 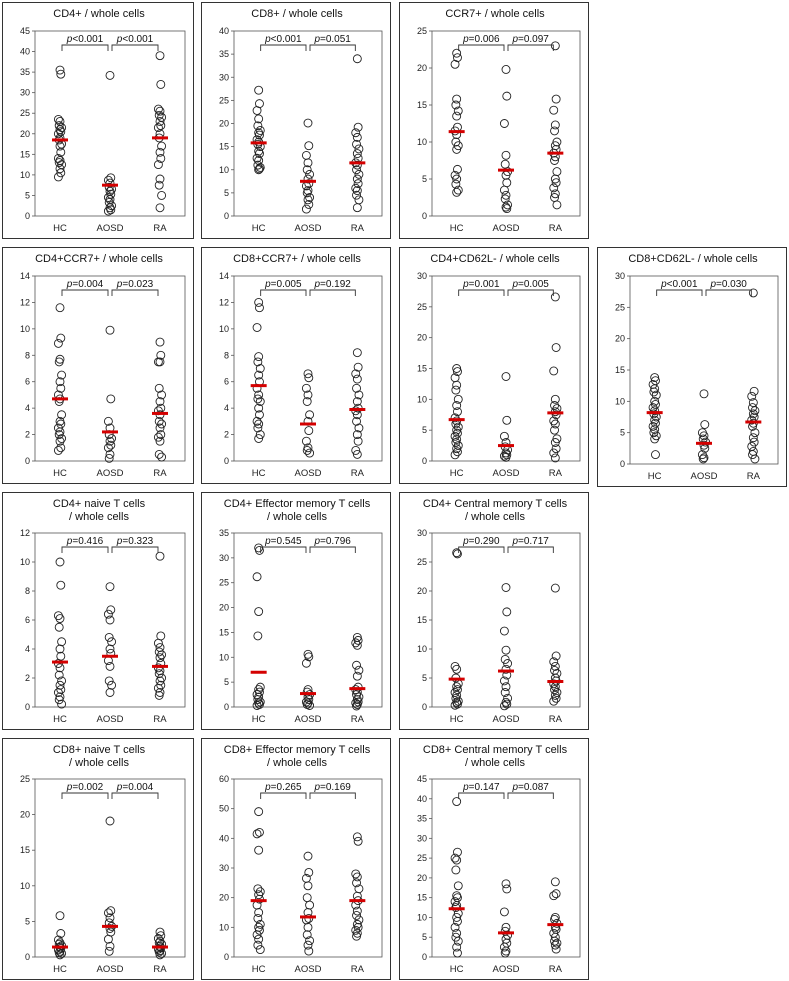 What do you see at coordinates (530, 39) in the screenshot?
I see `p-value-label: p=0.097` at bounding box center [530, 39].